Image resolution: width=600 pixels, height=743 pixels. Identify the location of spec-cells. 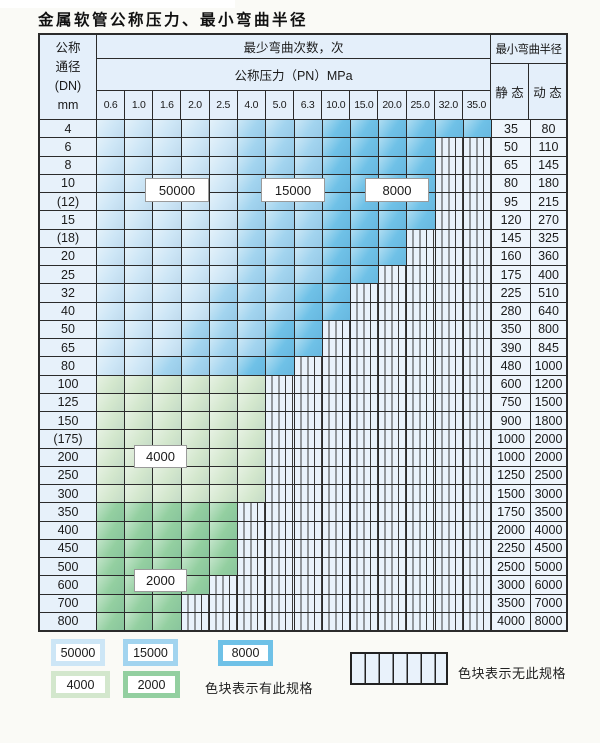
(294, 348).